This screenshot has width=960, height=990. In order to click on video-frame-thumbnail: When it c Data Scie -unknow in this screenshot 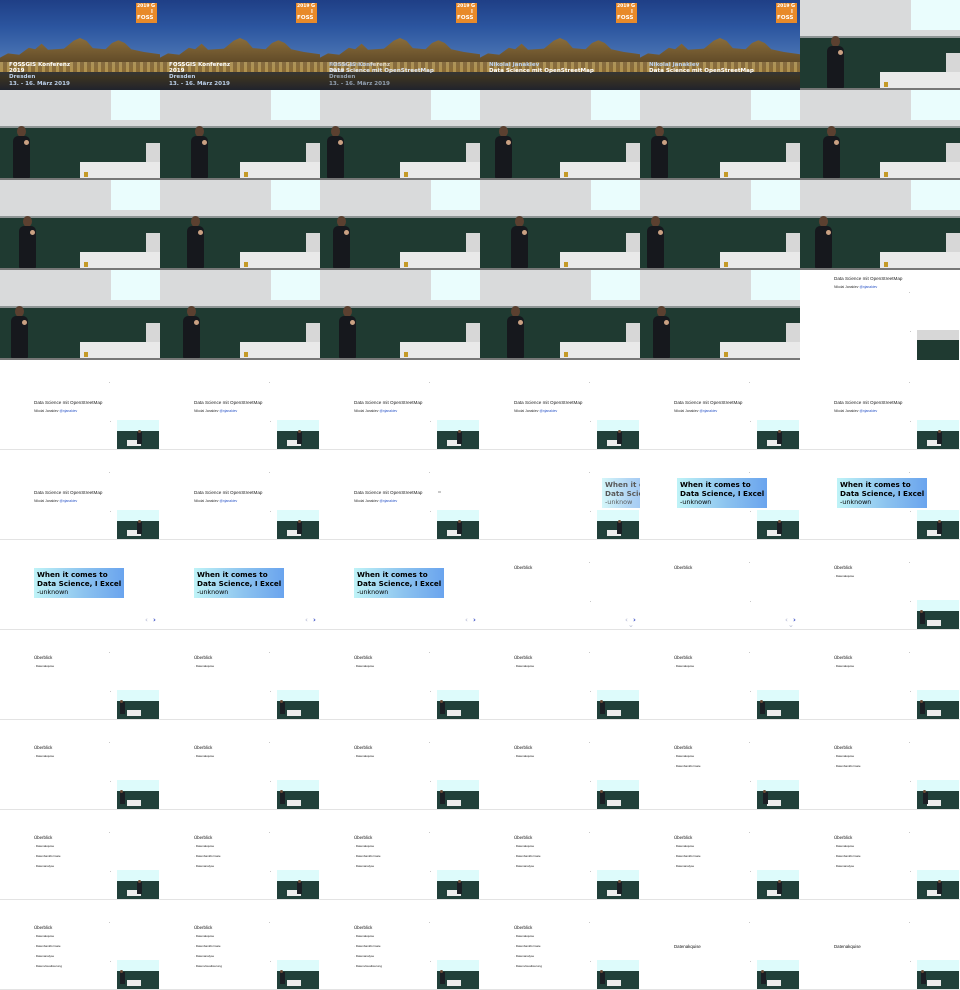, I will do `click(560, 495)`.